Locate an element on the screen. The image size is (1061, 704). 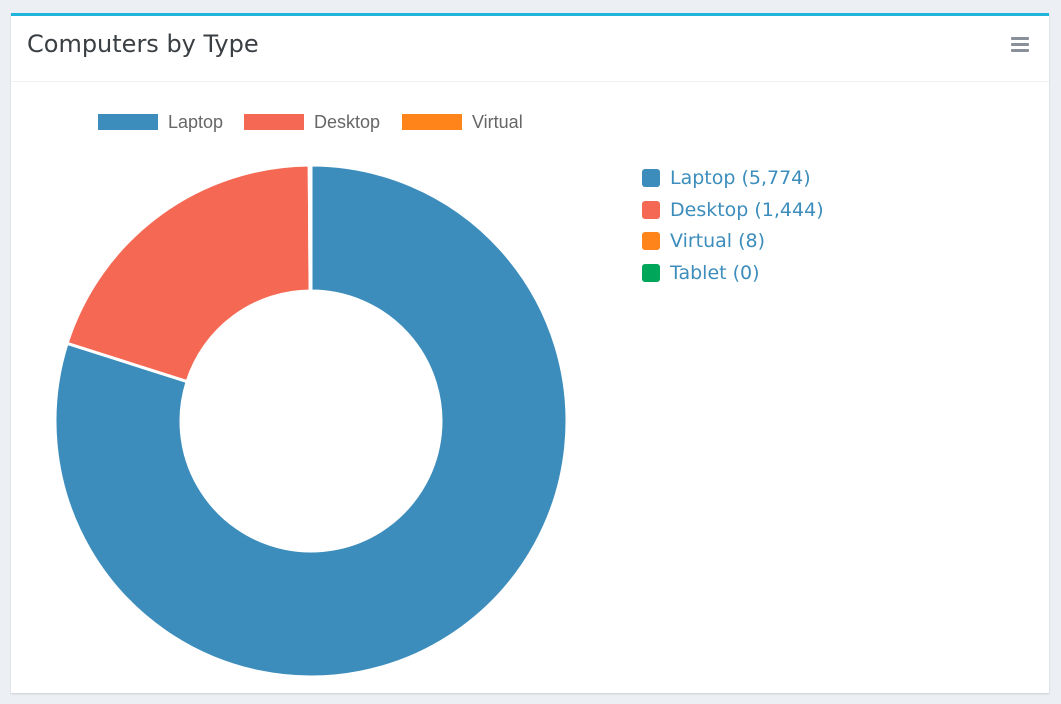
side-legend-item: Virtual (8) is located at coordinates (733, 244).